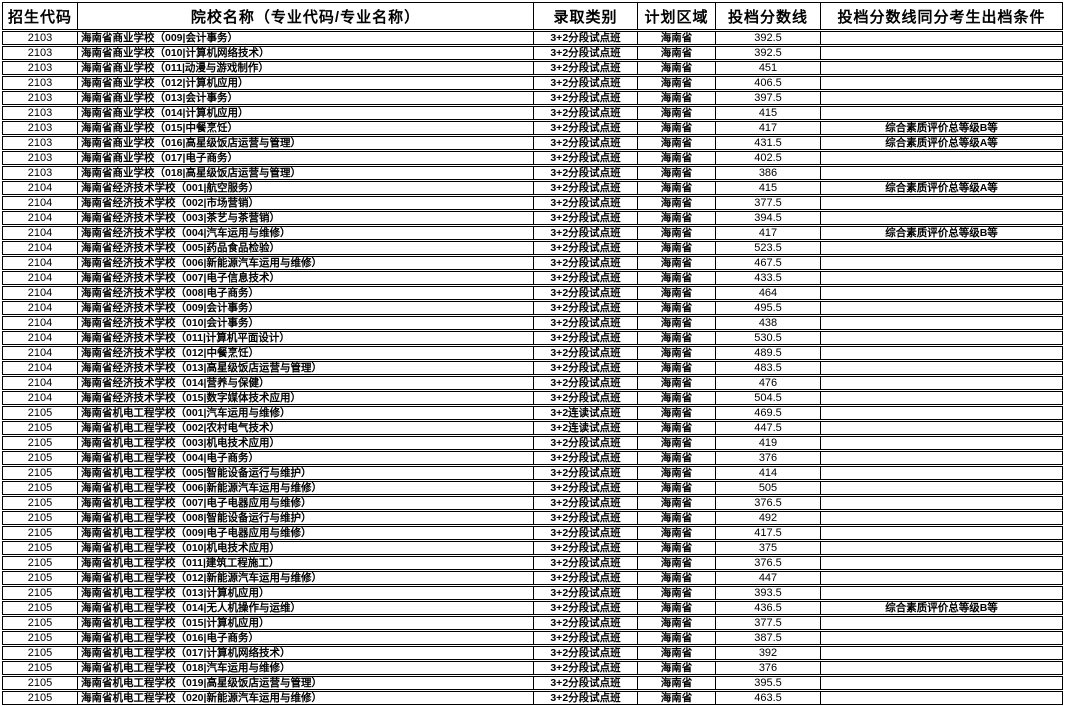 This screenshot has height=706, width=1065. Describe the element at coordinates (767, 218) in the screenshot. I see `cell-score: 394.5` at that location.